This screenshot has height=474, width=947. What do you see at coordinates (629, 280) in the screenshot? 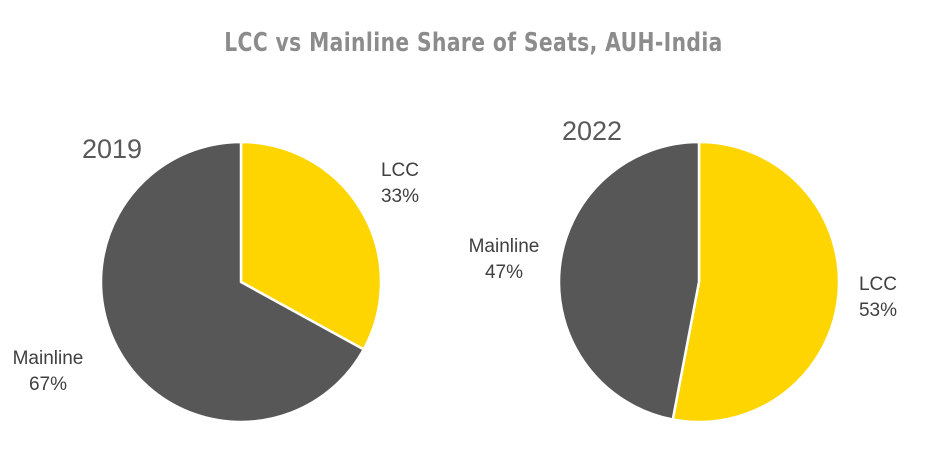
I see `slice-mainline-2022` at bounding box center [629, 280].